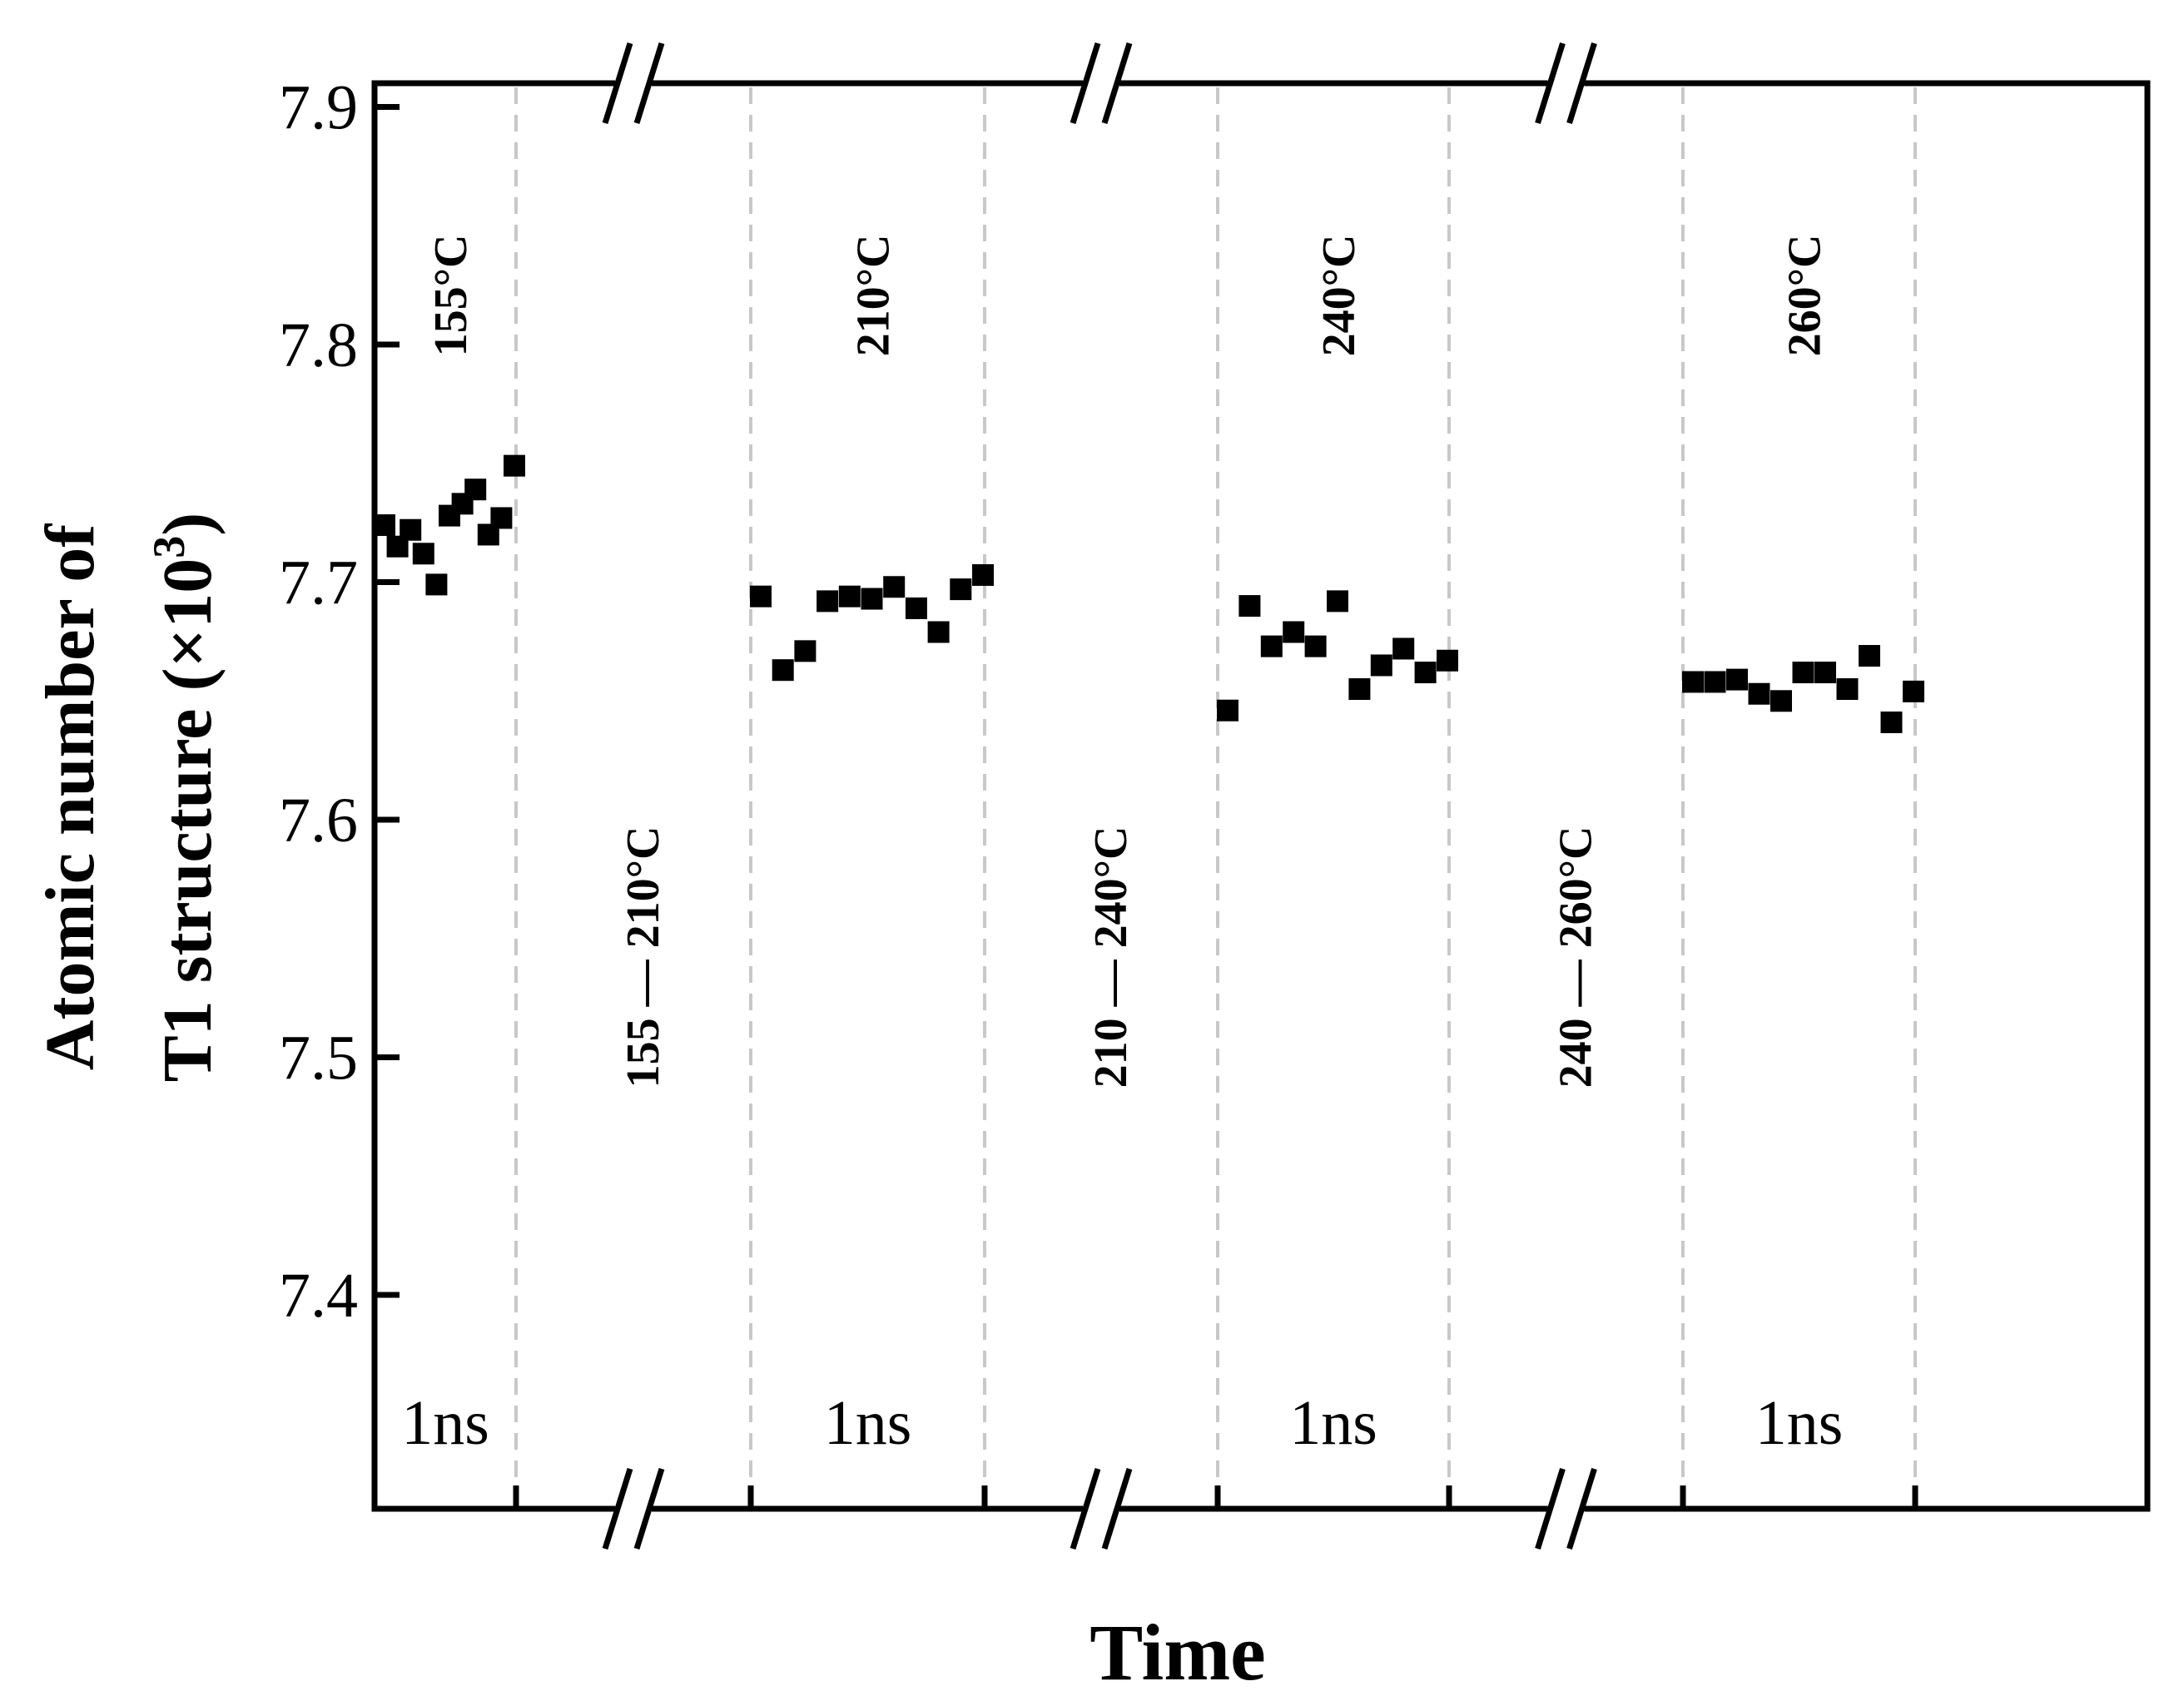 This screenshot has height=1706, width=2184. I want to click on segment-temperature-label: 260°C, so click(1805, 296).